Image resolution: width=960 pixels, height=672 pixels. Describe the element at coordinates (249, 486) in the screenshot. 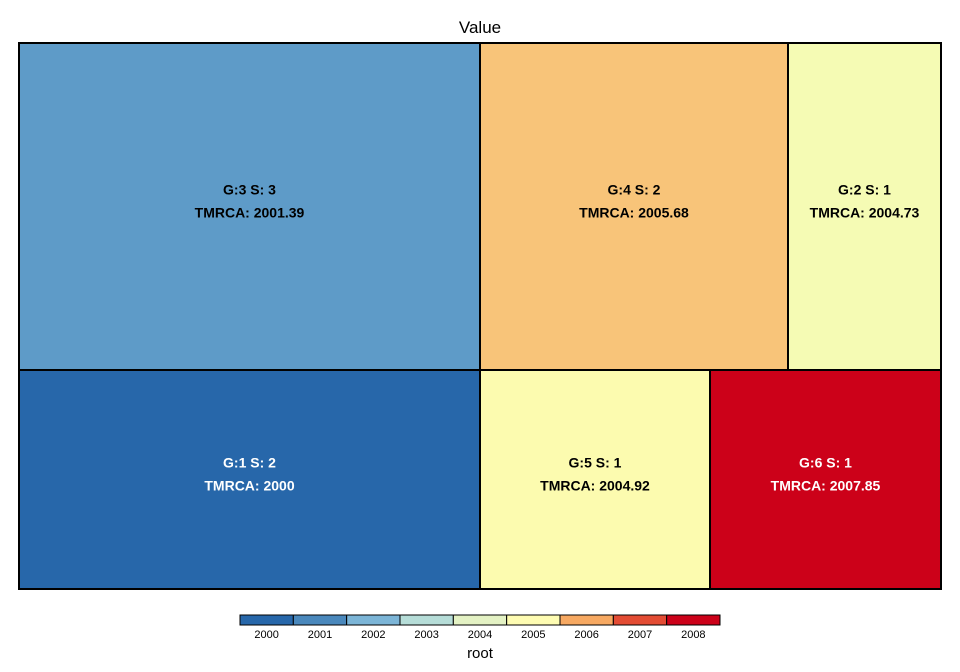

I see `tile-tmrca: TMRCA: 2000` at that location.